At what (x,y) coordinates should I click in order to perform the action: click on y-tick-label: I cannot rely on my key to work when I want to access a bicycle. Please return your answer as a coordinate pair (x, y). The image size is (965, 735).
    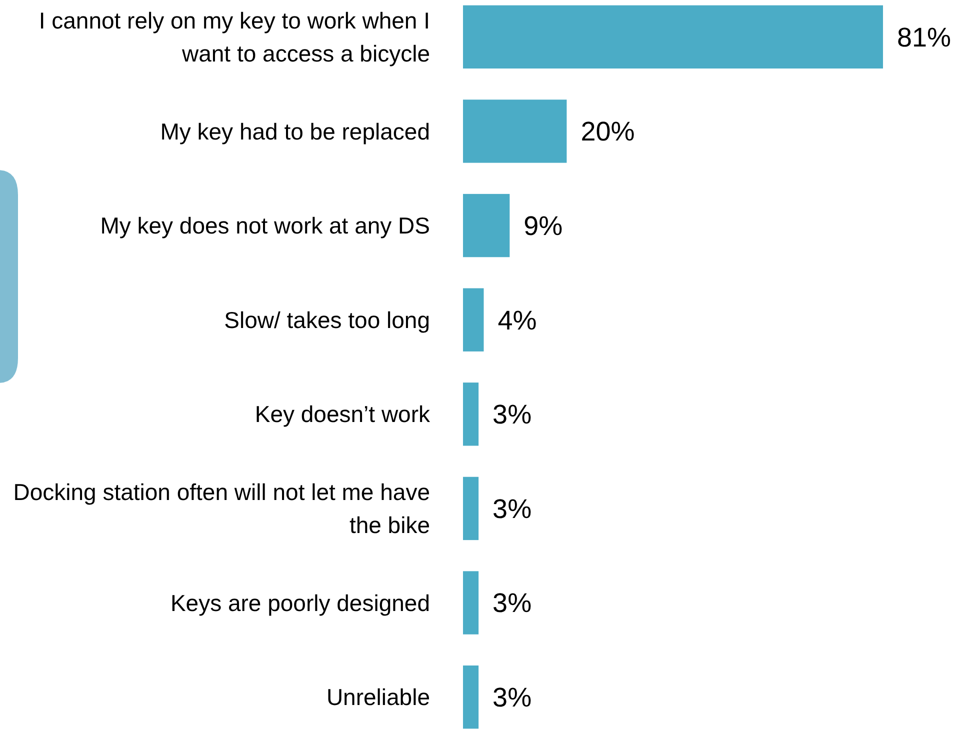
    Looking at the image, I should click on (234, 36).